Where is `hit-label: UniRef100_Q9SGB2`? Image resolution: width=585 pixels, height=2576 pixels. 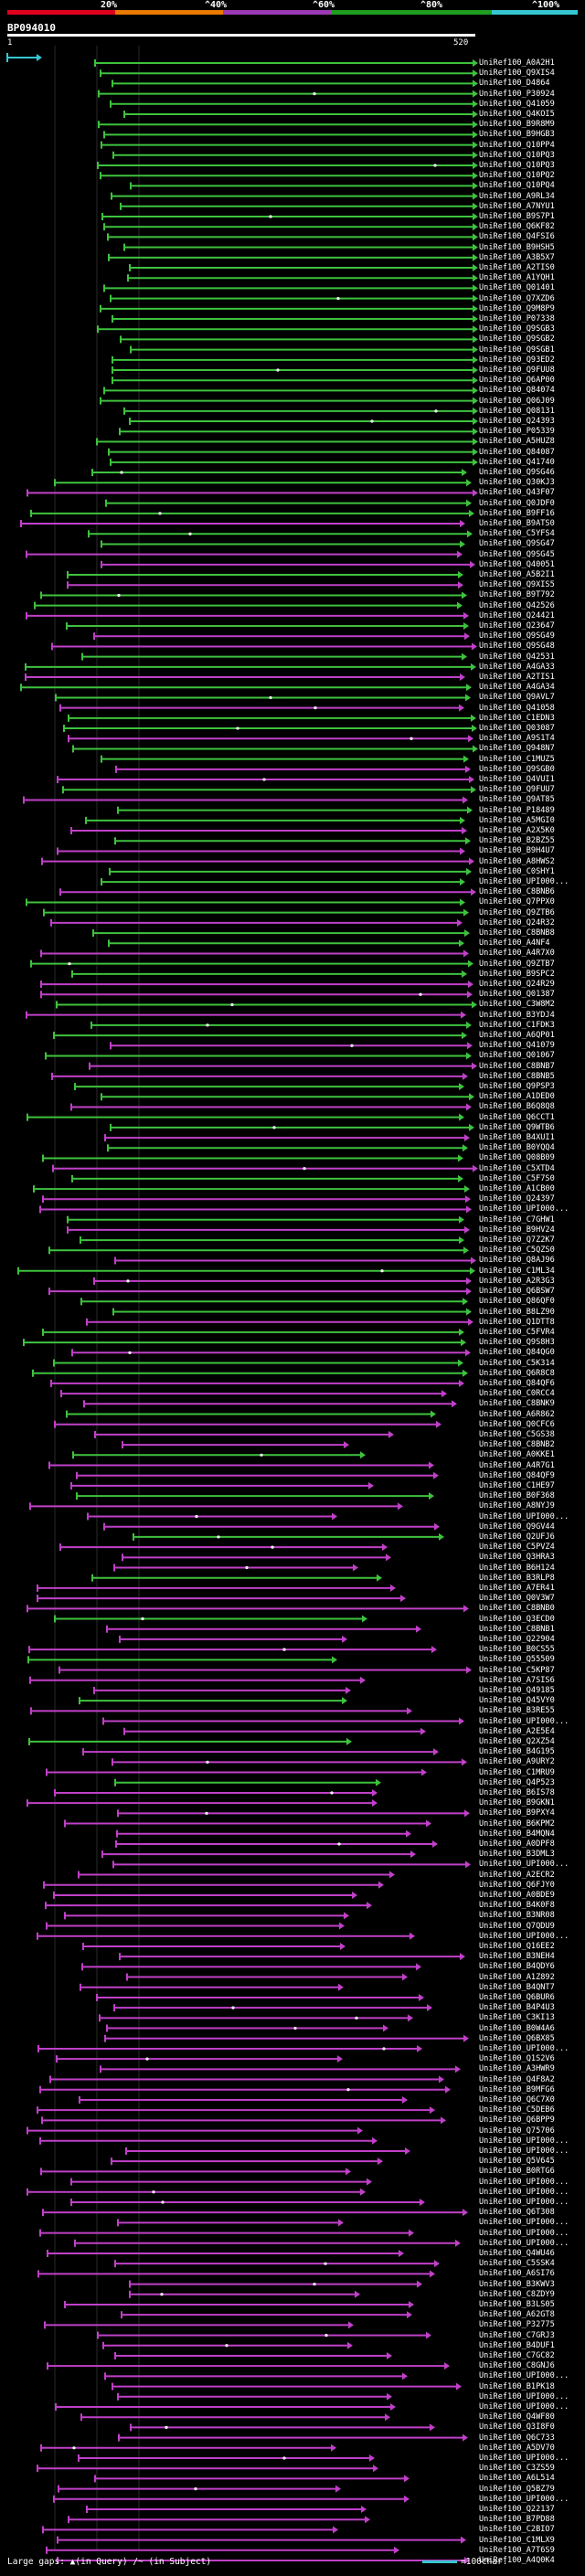 hit-label: UniRef100_Q9SGB2 is located at coordinates (517, 339).